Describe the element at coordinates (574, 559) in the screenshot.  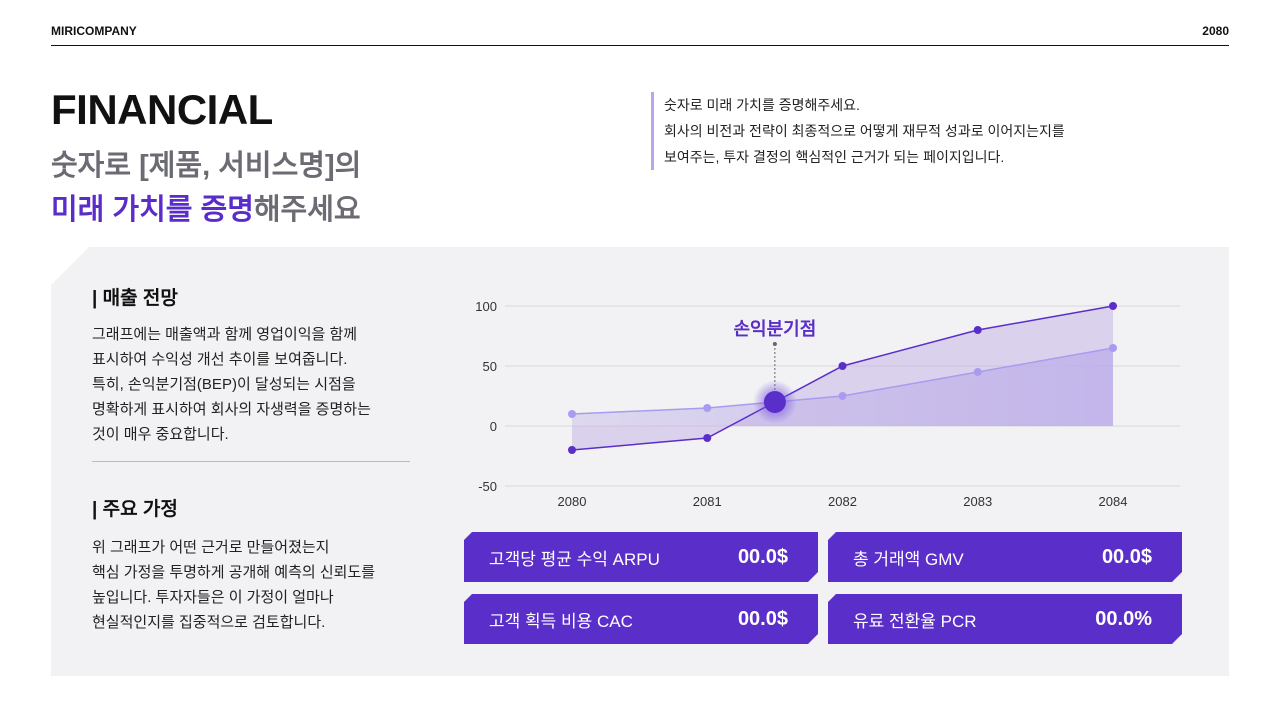
I see `kpi-label: 고객당 평균 수익 ARPU` at that location.